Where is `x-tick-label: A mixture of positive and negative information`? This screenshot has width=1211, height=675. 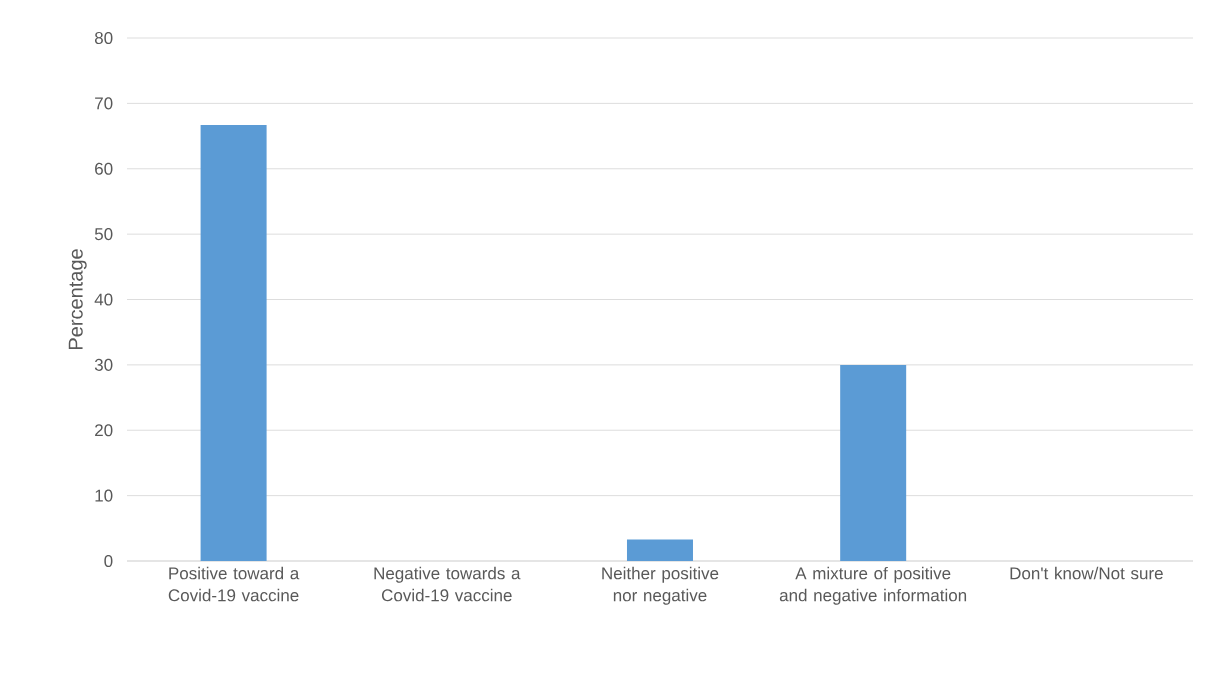 x-tick-label: A mixture of positive and negative information is located at coordinates (873, 585).